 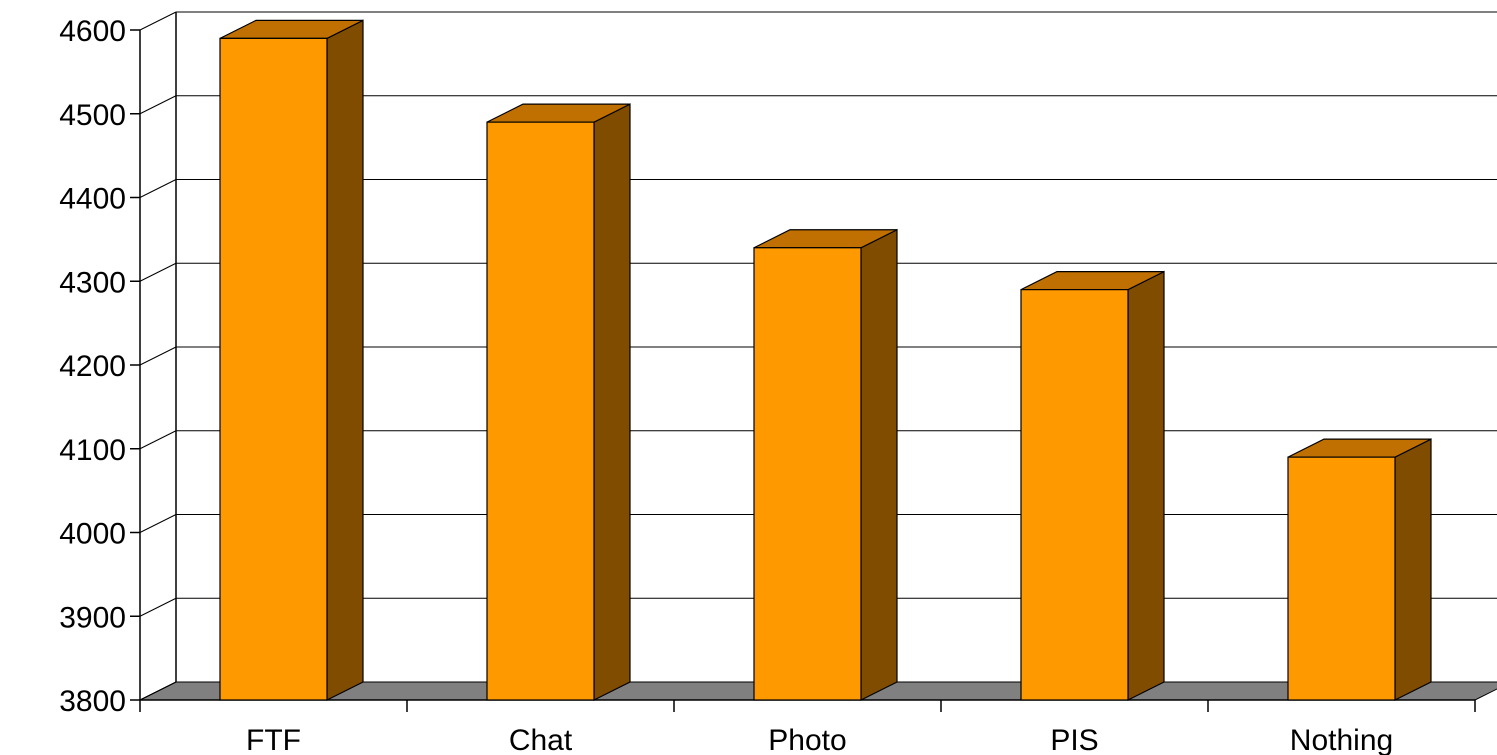 I want to click on y-tick-label: 3900, so click(x=92, y=617).